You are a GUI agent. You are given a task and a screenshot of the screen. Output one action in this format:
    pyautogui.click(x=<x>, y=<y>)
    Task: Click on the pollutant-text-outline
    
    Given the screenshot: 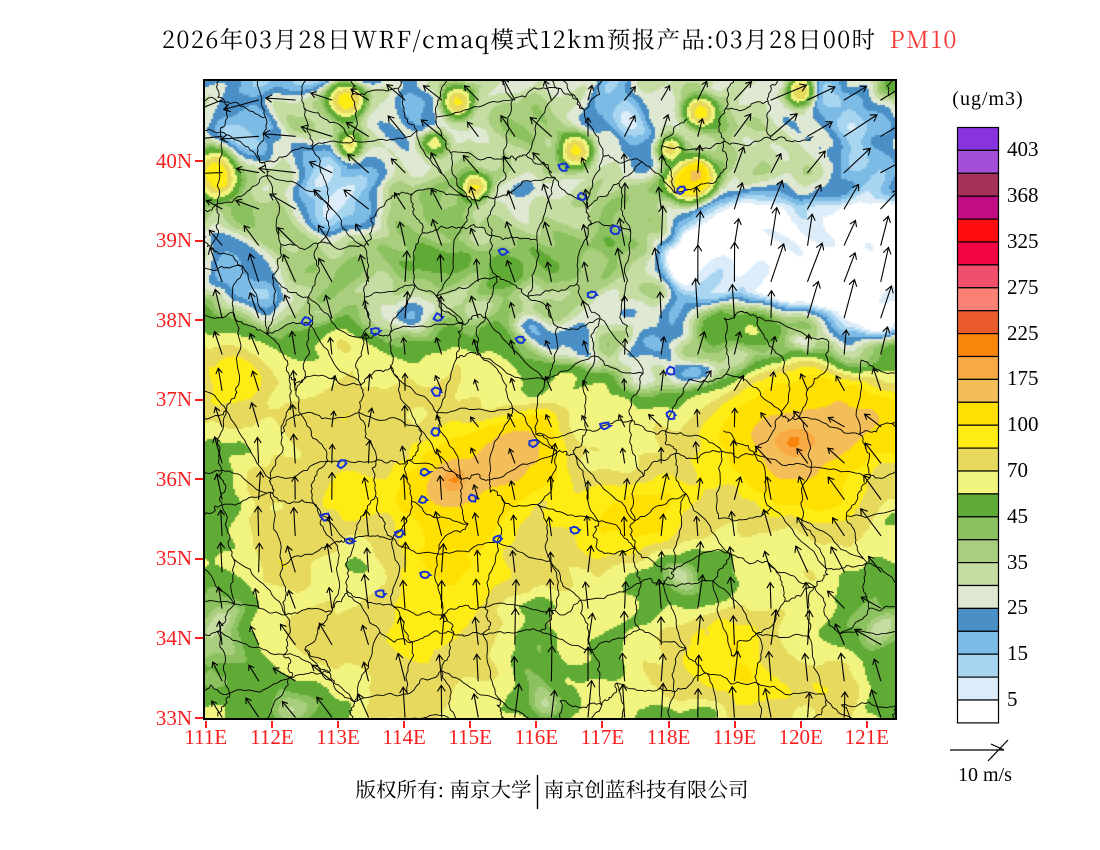 What is the action you would take?
    pyautogui.click(x=923, y=39)
    